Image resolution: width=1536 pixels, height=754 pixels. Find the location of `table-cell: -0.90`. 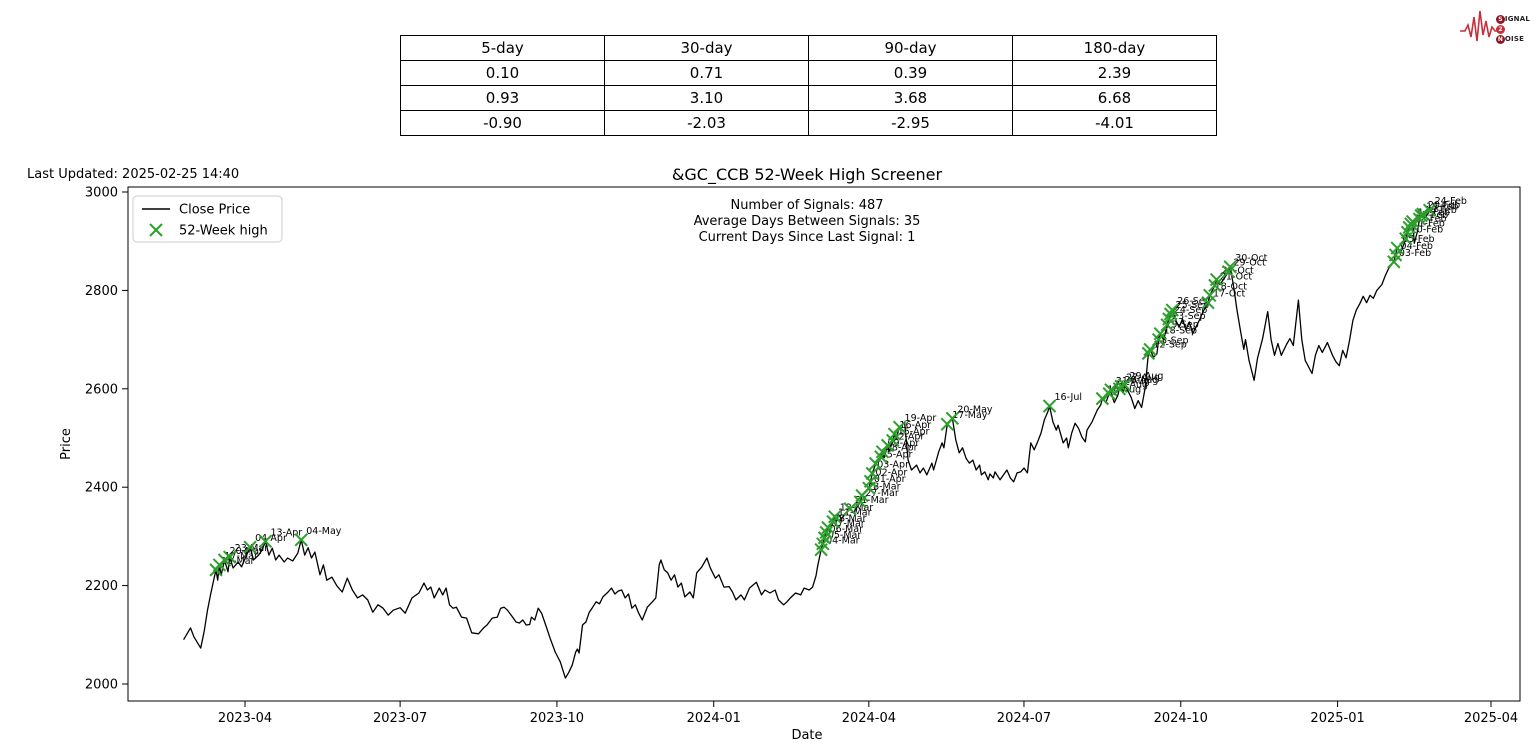

table-cell: -0.90 is located at coordinates (502, 123).